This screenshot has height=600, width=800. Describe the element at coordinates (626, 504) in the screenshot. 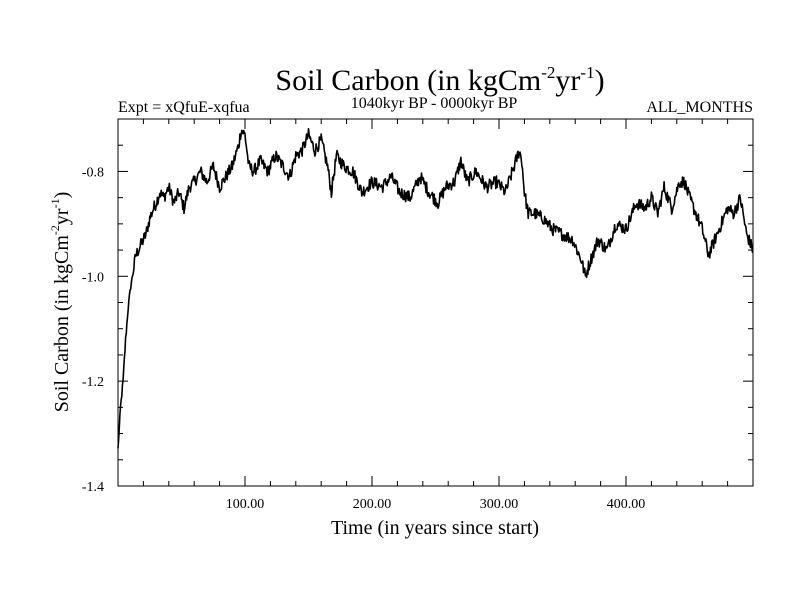

I see `x-tick-label: 400.00` at that location.